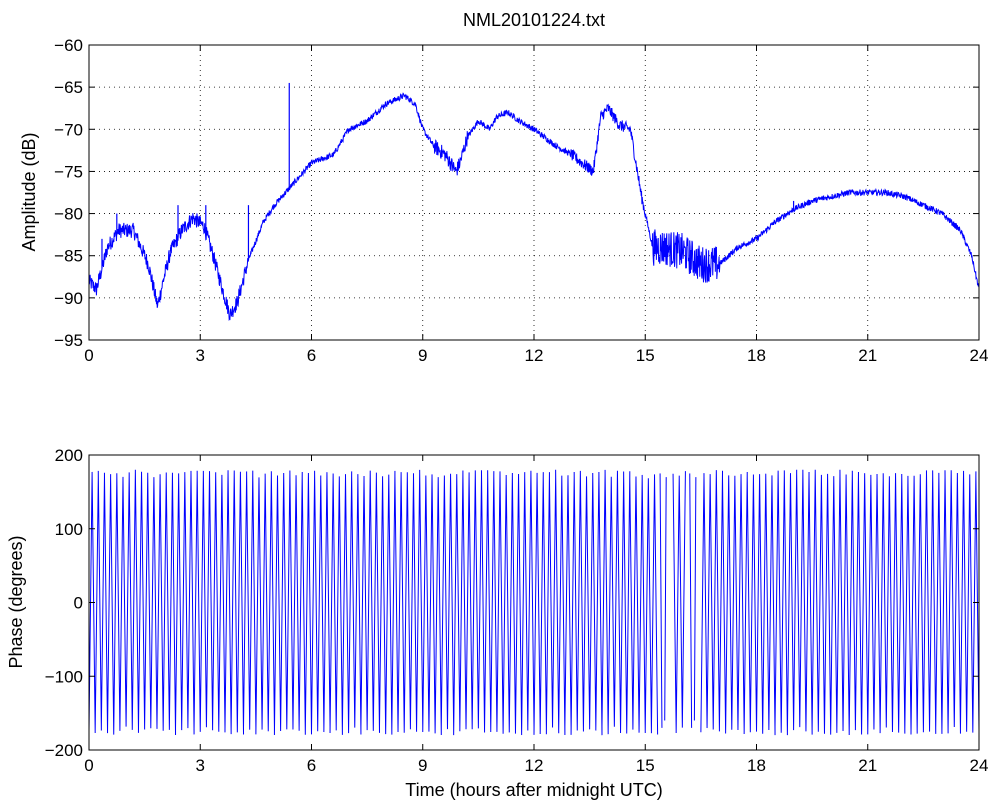  I want to click on phase-y-axis-label: Phase (degrees), so click(16, 601).